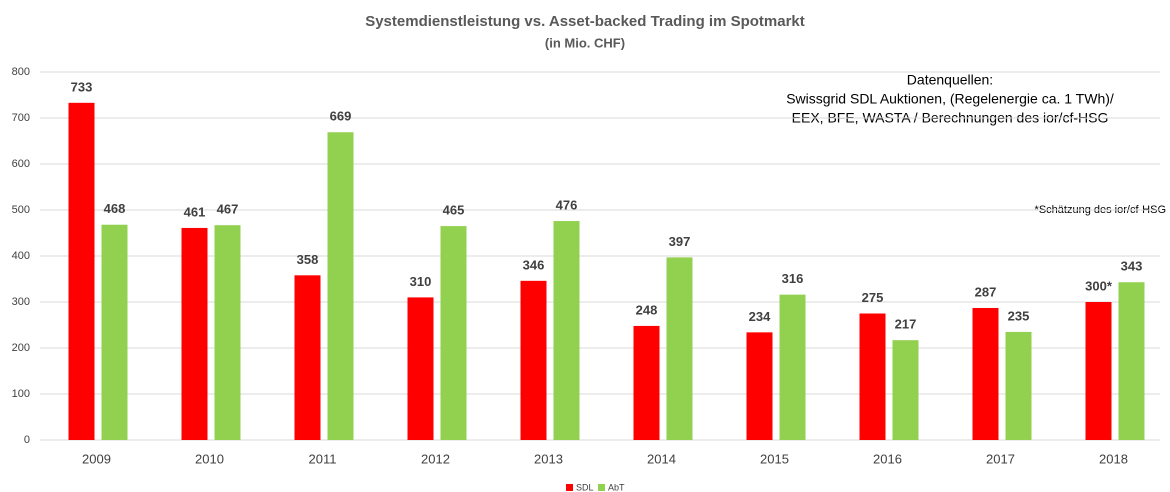 This screenshot has width=1170, height=492. I want to click on x-tick-label: 2017, so click(1000, 458).